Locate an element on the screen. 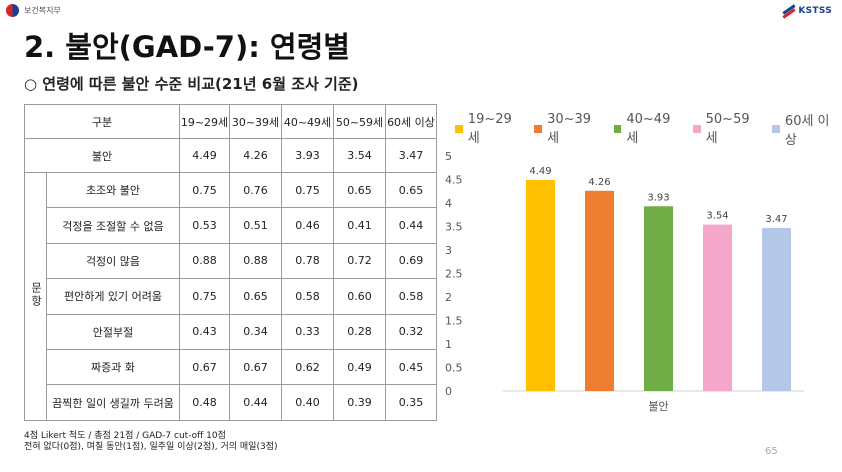  column-header: 19~29세 is located at coordinates (204, 121).